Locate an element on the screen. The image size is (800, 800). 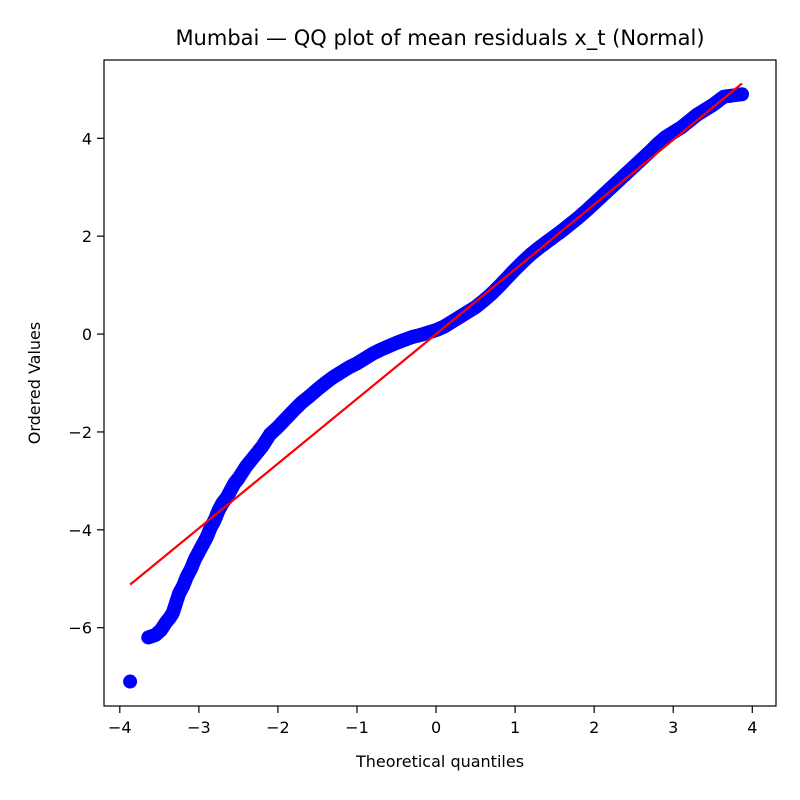
x-tick-label: −3 is located at coordinates (199, 727).